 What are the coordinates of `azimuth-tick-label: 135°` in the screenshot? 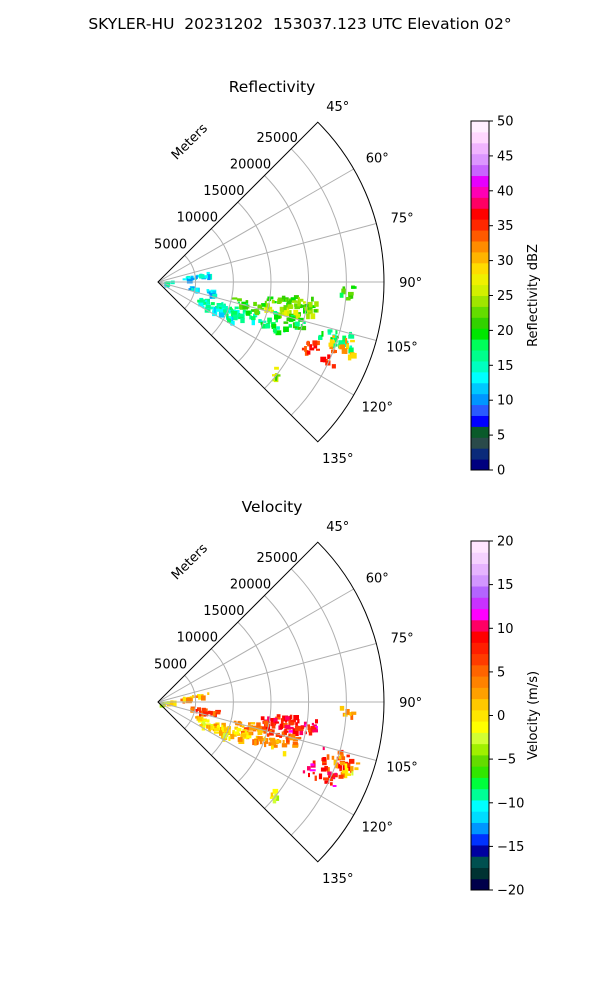 It's located at (337, 879).